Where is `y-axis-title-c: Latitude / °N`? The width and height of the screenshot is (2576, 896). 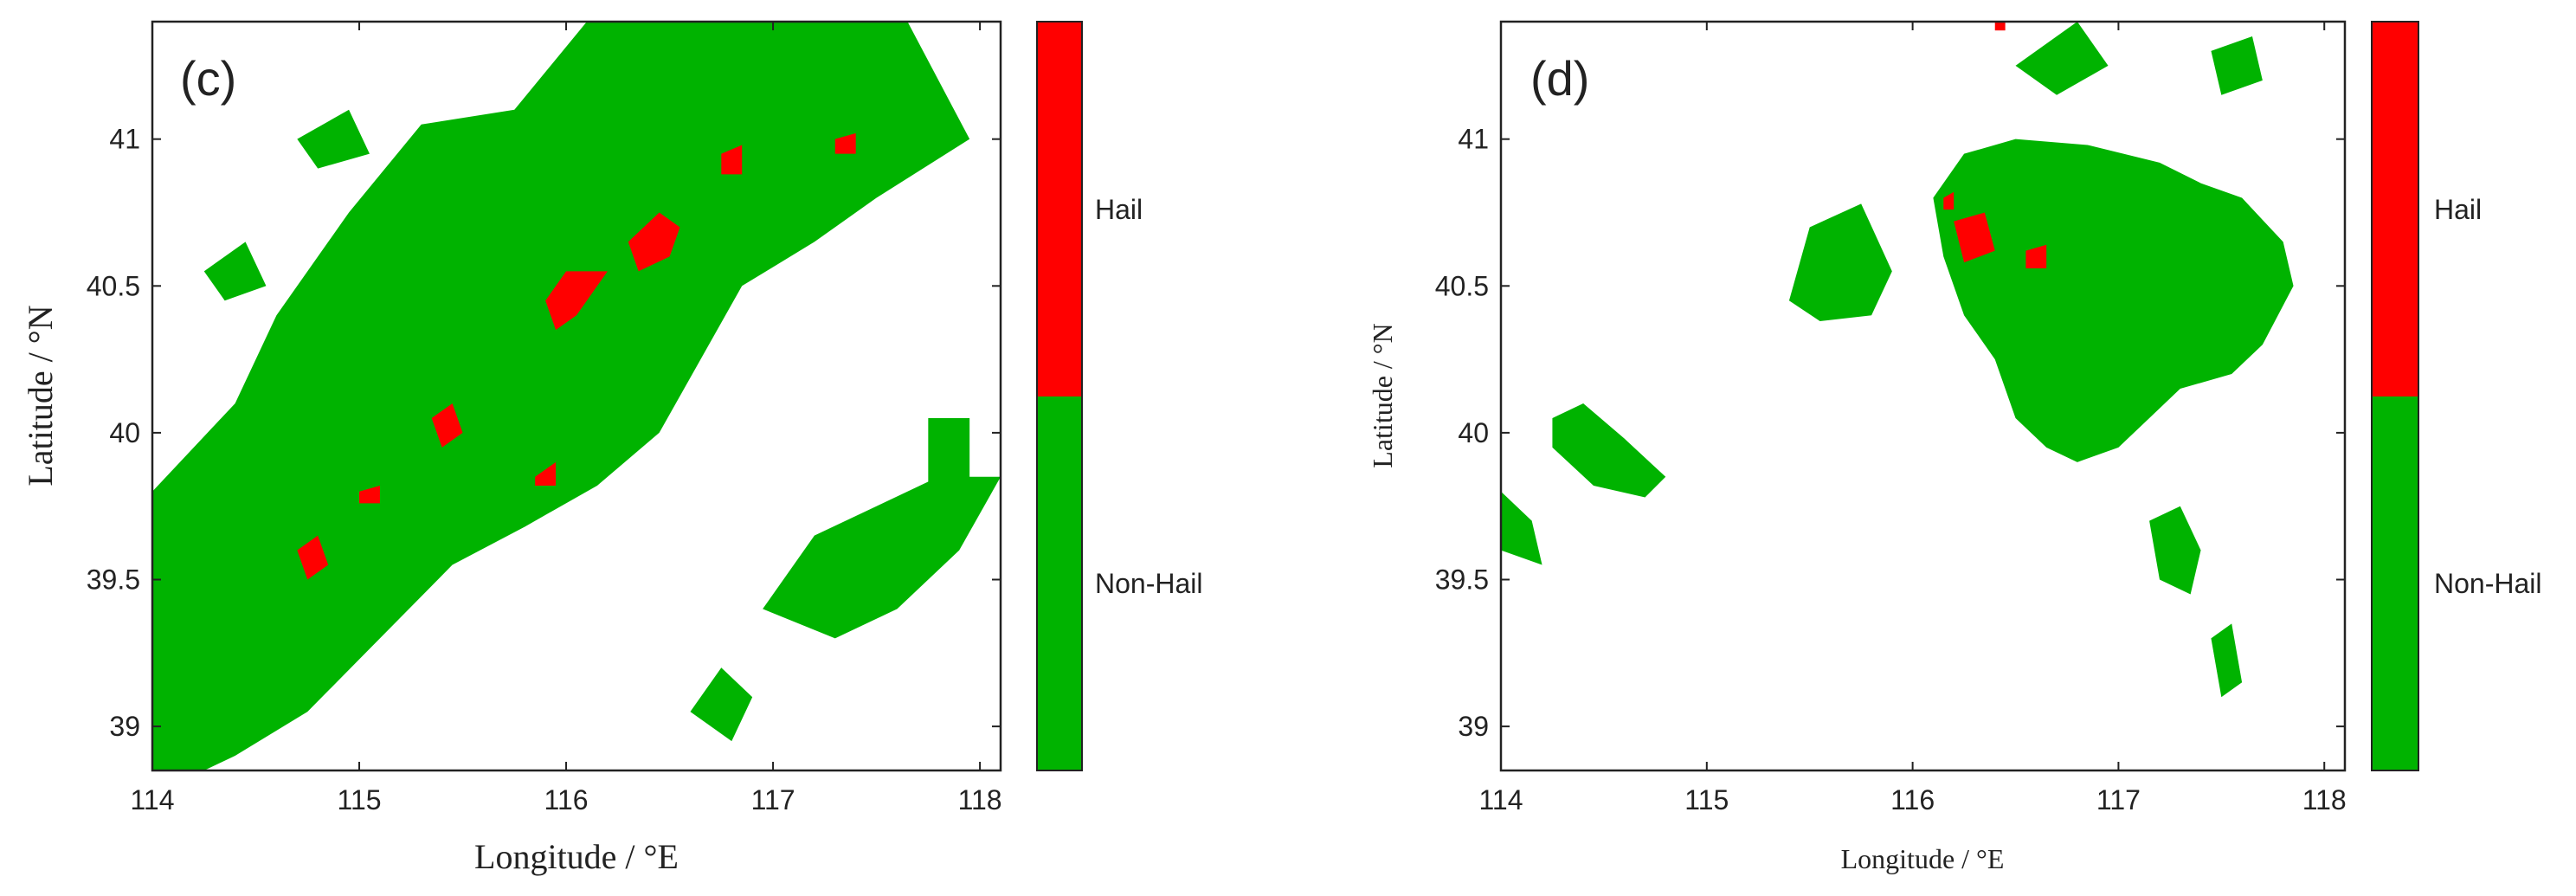
y-axis-title-c: Latitude / °N is located at coordinates (40, 395).